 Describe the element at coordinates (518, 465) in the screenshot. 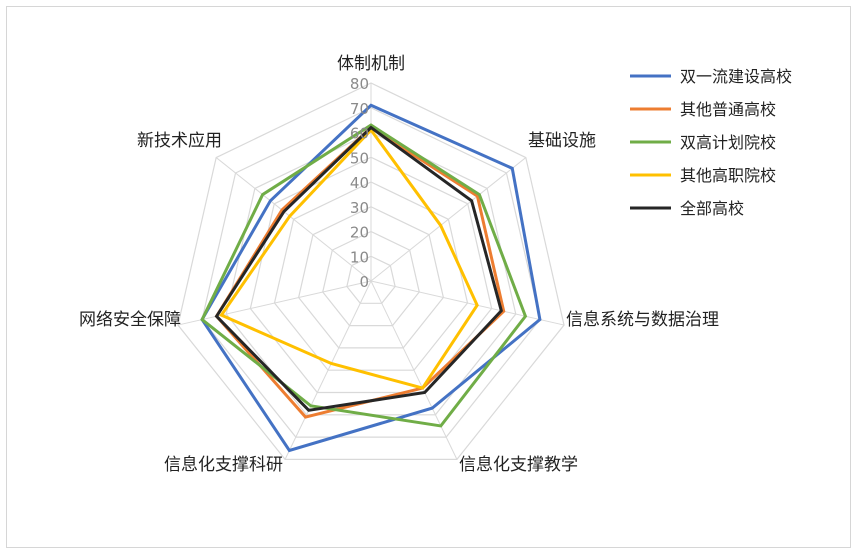

I see `axis-label-3: 信息化支撑教学` at that location.